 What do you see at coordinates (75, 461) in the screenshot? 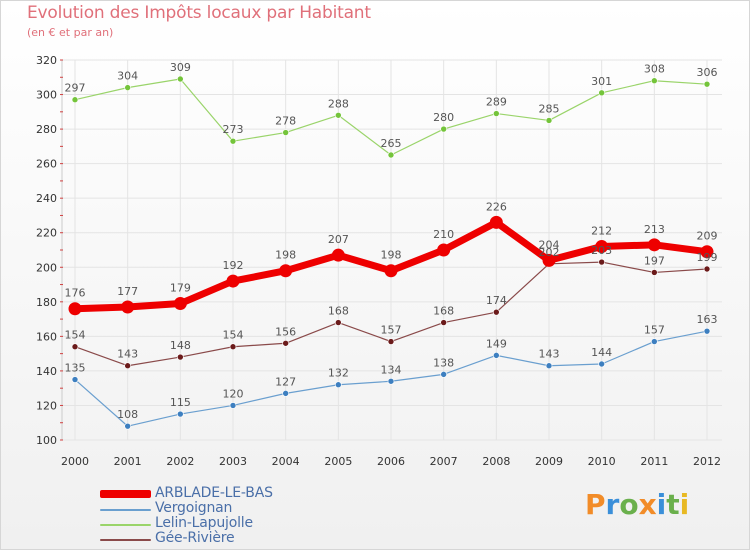
I see `x-tick-label-2000: 2000` at bounding box center [75, 461].